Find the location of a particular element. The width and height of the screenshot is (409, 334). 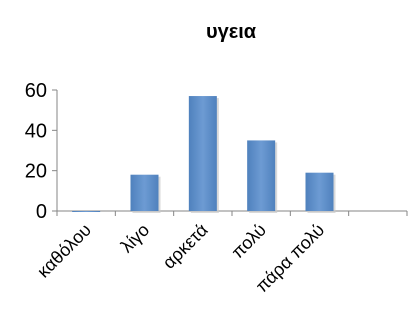

x-tick-label: λίγο is located at coordinates (135, 238).